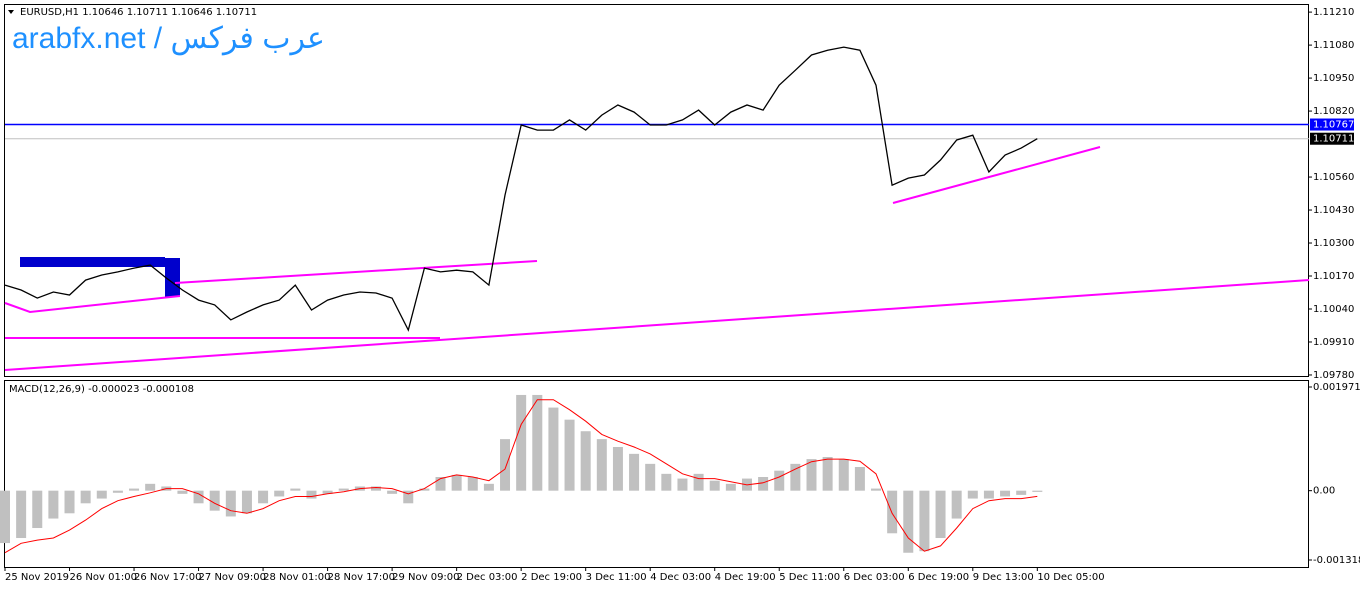 The width and height of the screenshot is (1360, 589). Describe the element at coordinates (809, 577) in the screenshot. I see `x-tick-label: 5 Dec 11:00` at that location.